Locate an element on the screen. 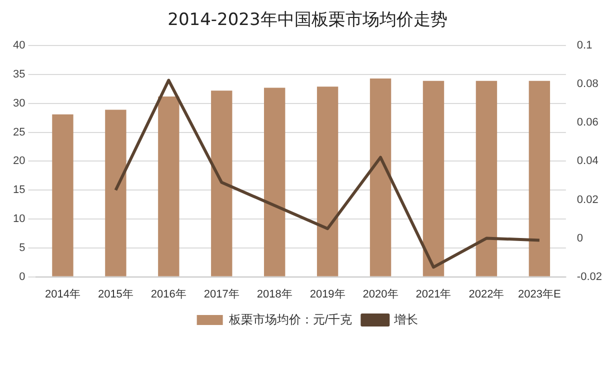  x-tick-label: 2016年 is located at coordinates (168, 294).